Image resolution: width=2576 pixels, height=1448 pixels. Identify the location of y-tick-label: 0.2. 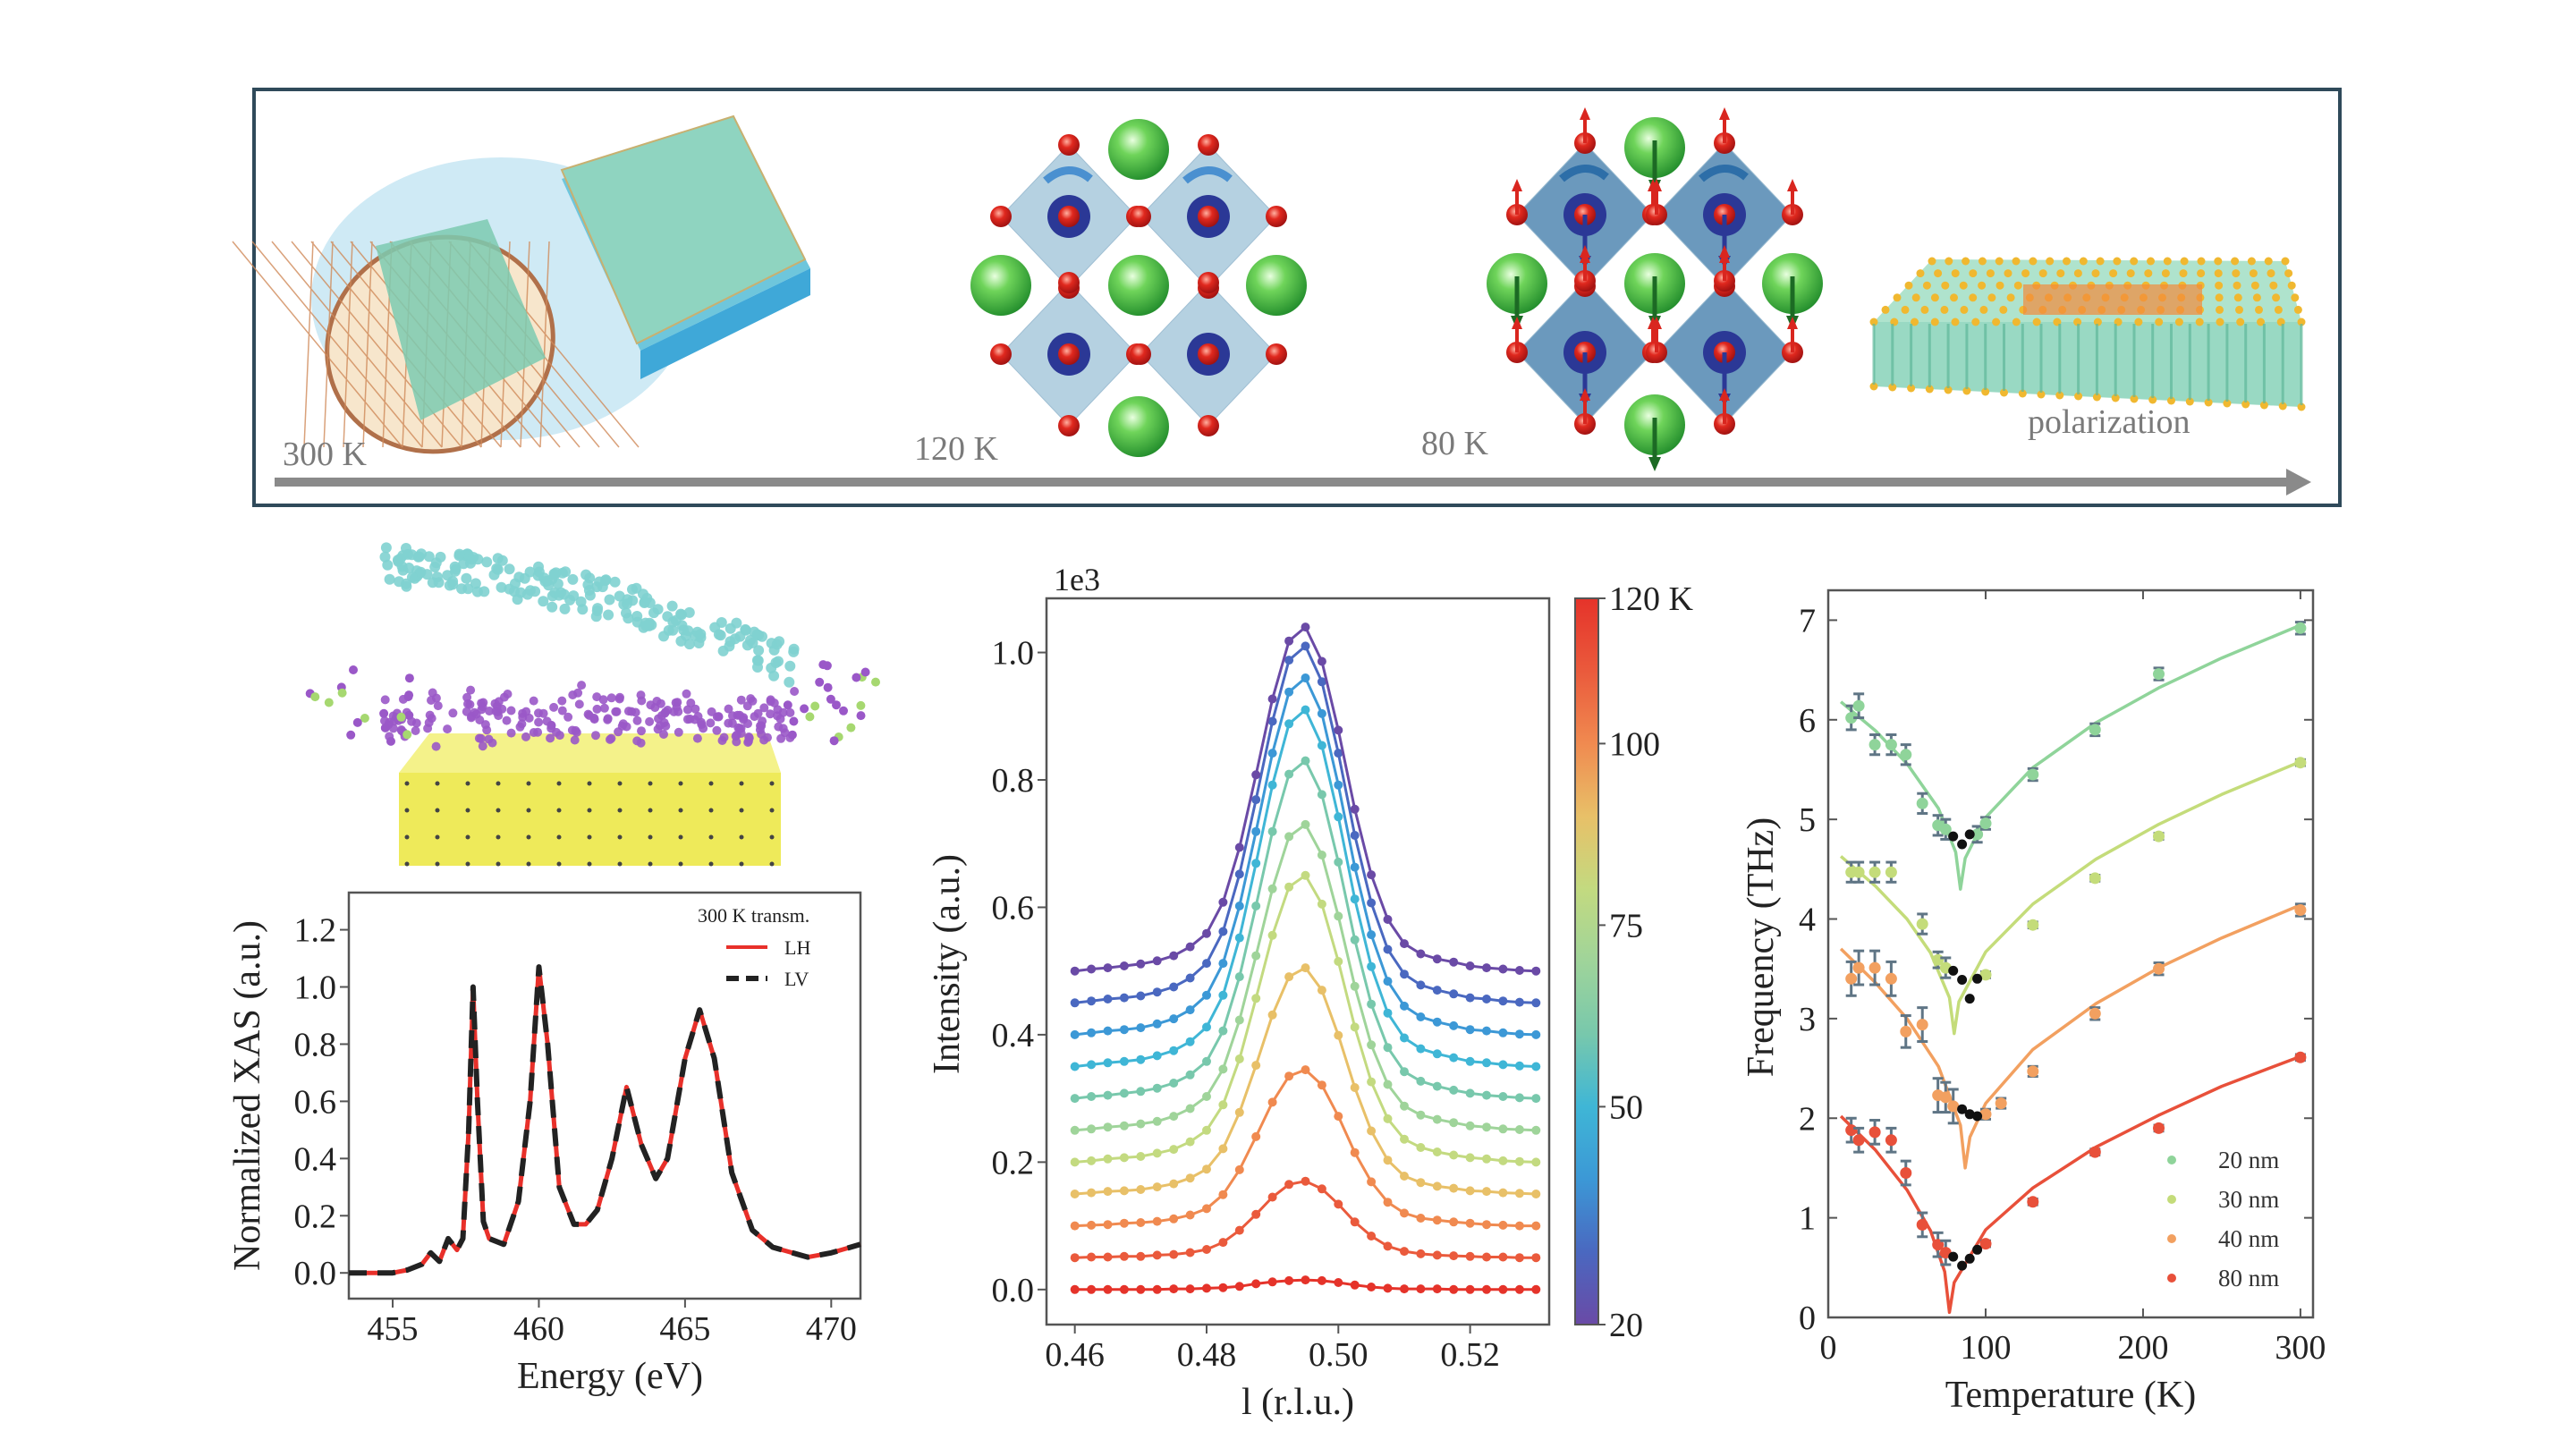
(315, 1216).